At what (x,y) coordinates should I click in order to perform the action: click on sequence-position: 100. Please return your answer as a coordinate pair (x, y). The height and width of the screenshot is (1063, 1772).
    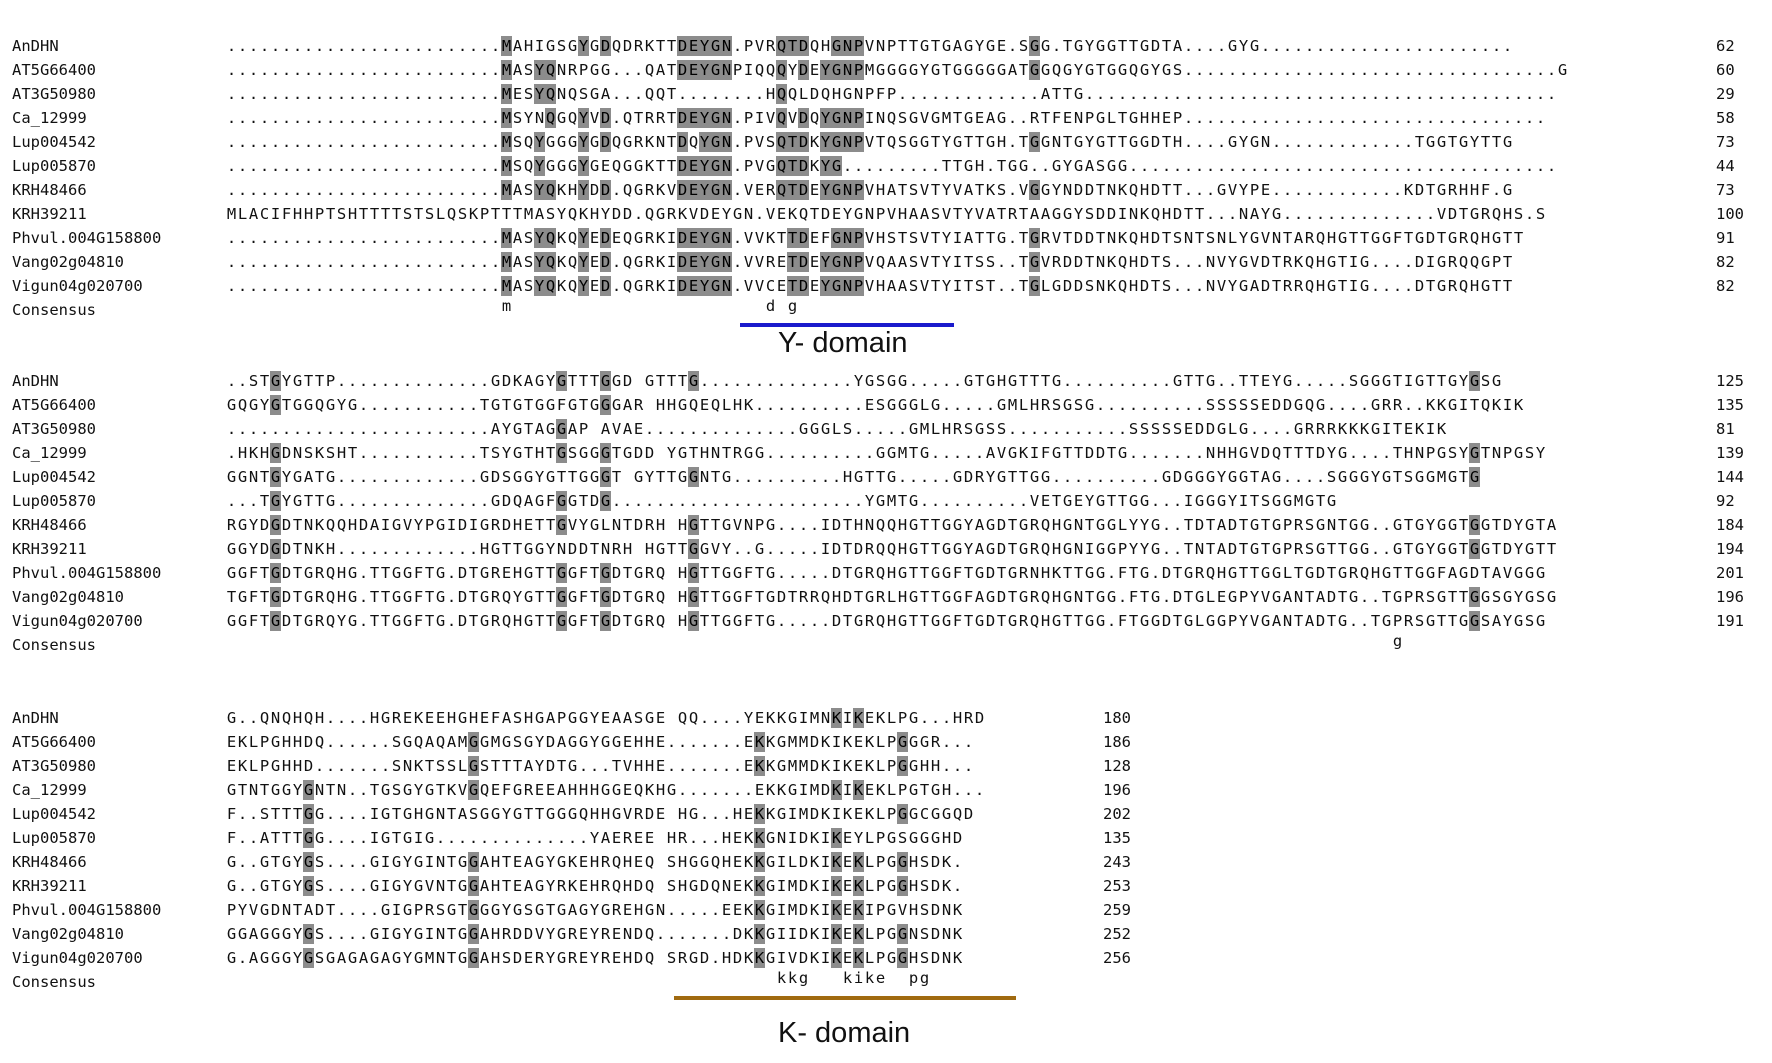
    Looking at the image, I should click on (1730, 214).